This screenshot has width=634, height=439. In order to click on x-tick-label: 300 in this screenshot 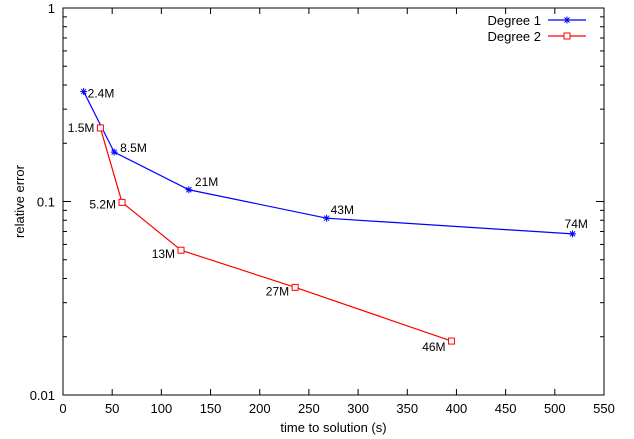, I will do `click(358, 408)`.